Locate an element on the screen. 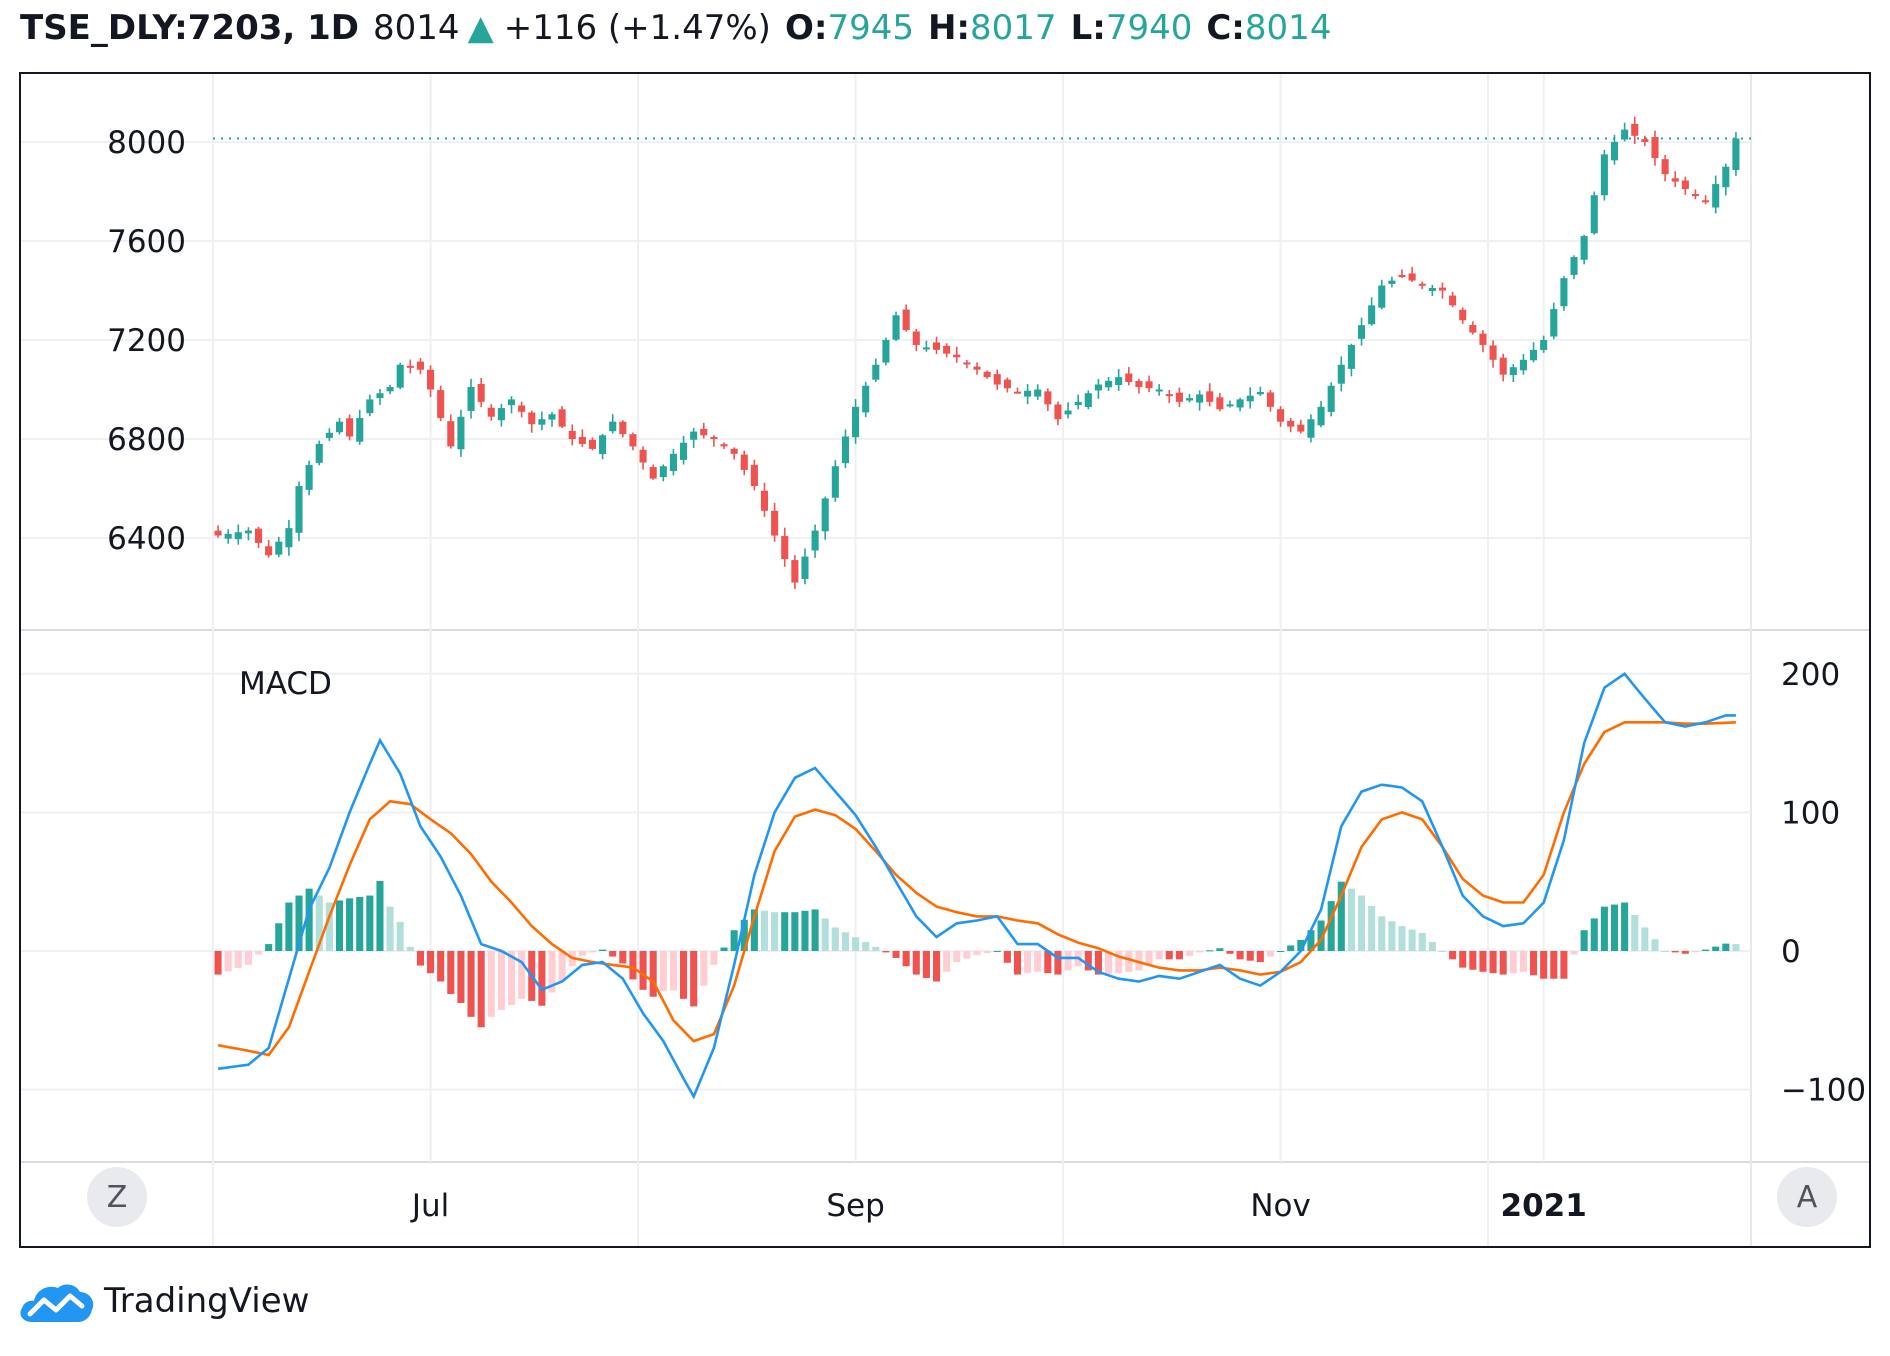 This screenshot has width=1890, height=1356. zoom-button: Z is located at coordinates (117, 1197).